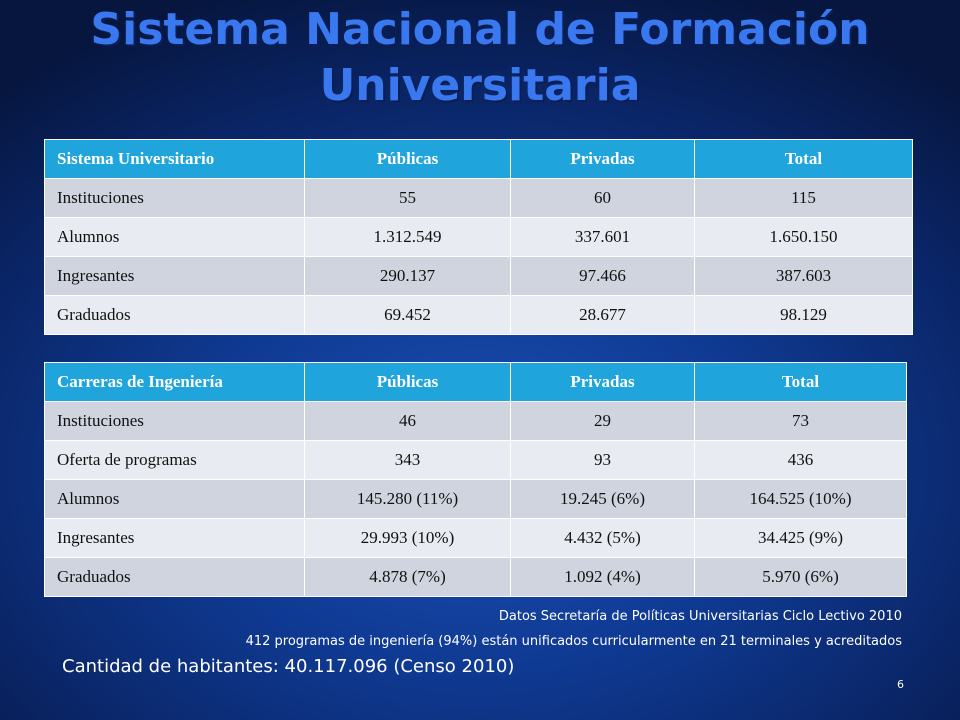  I want to click on table-row: Ingresantes 290.137 97.466 387.603, so click(478, 276).